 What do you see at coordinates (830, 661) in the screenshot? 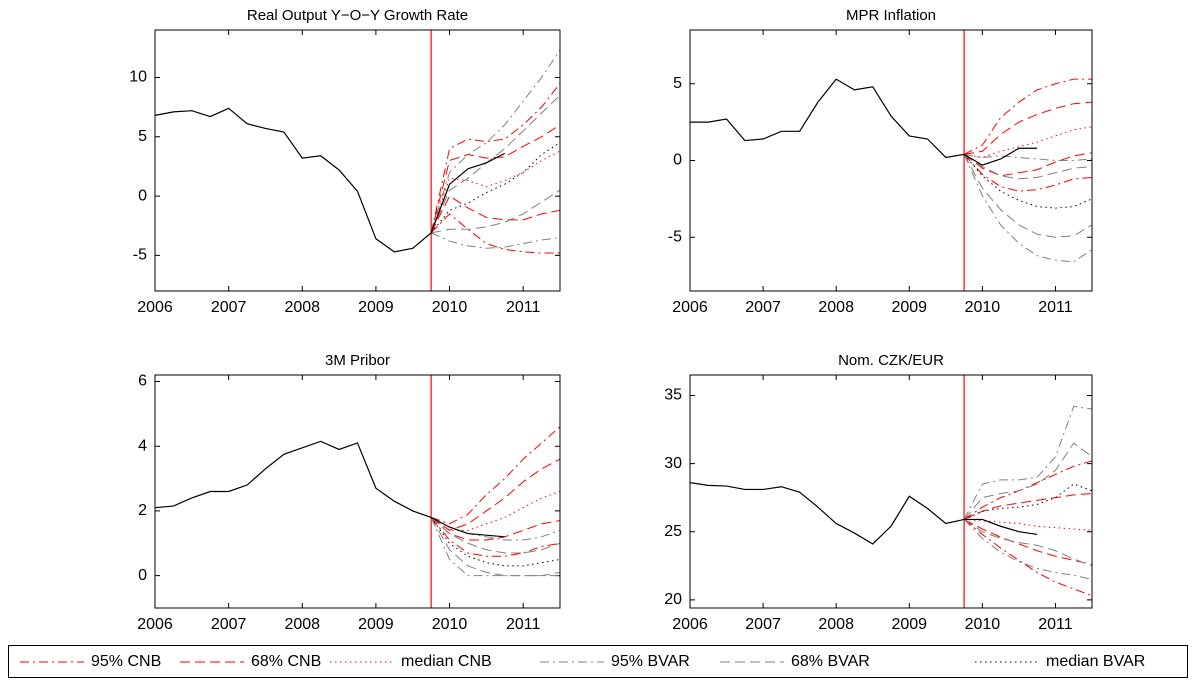
I see `legend-label: 68% BVAR` at bounding box center [830, 661].